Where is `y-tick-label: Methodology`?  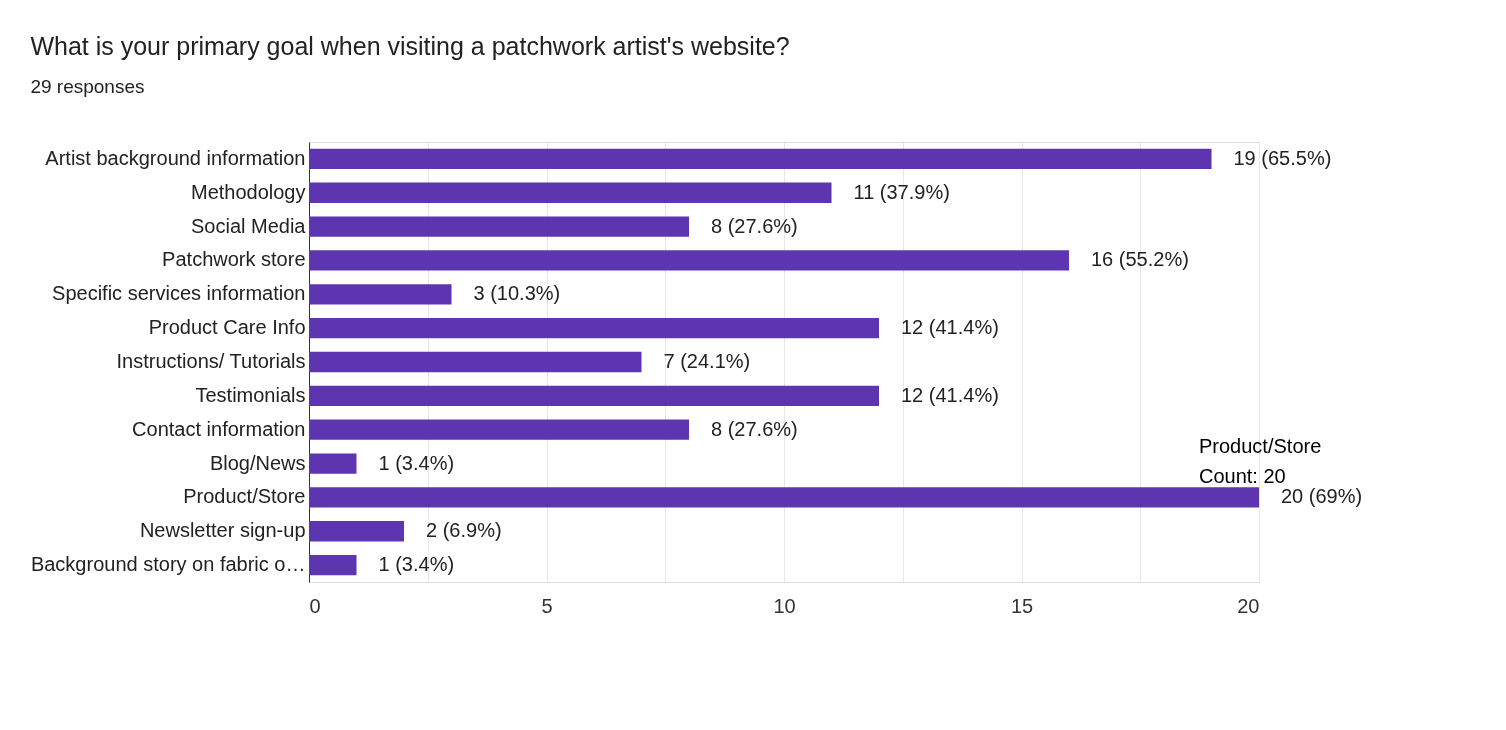 y-tick-label: Methodology is located at coordinates (248, 191).